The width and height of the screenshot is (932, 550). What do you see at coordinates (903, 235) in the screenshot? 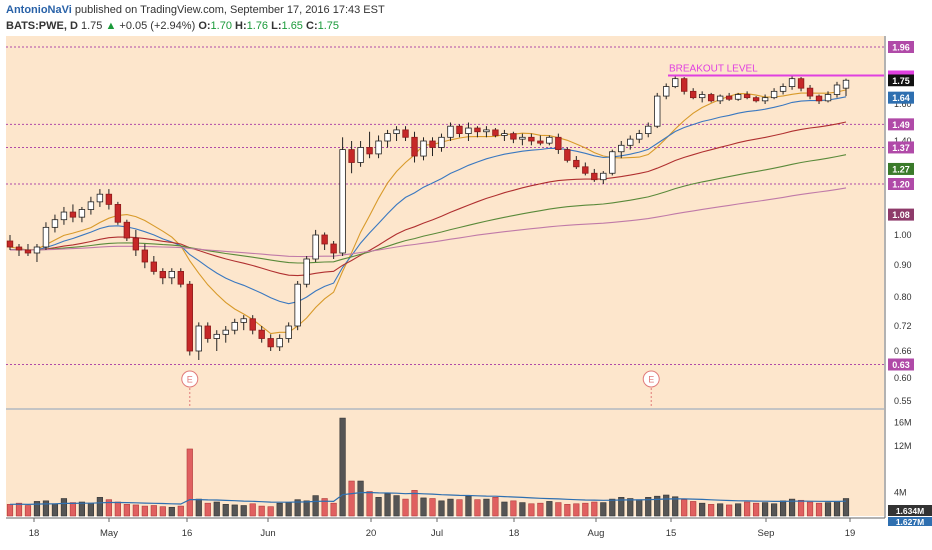
I see `price-tick-label: 1.00` at bounding box center [903, 235].